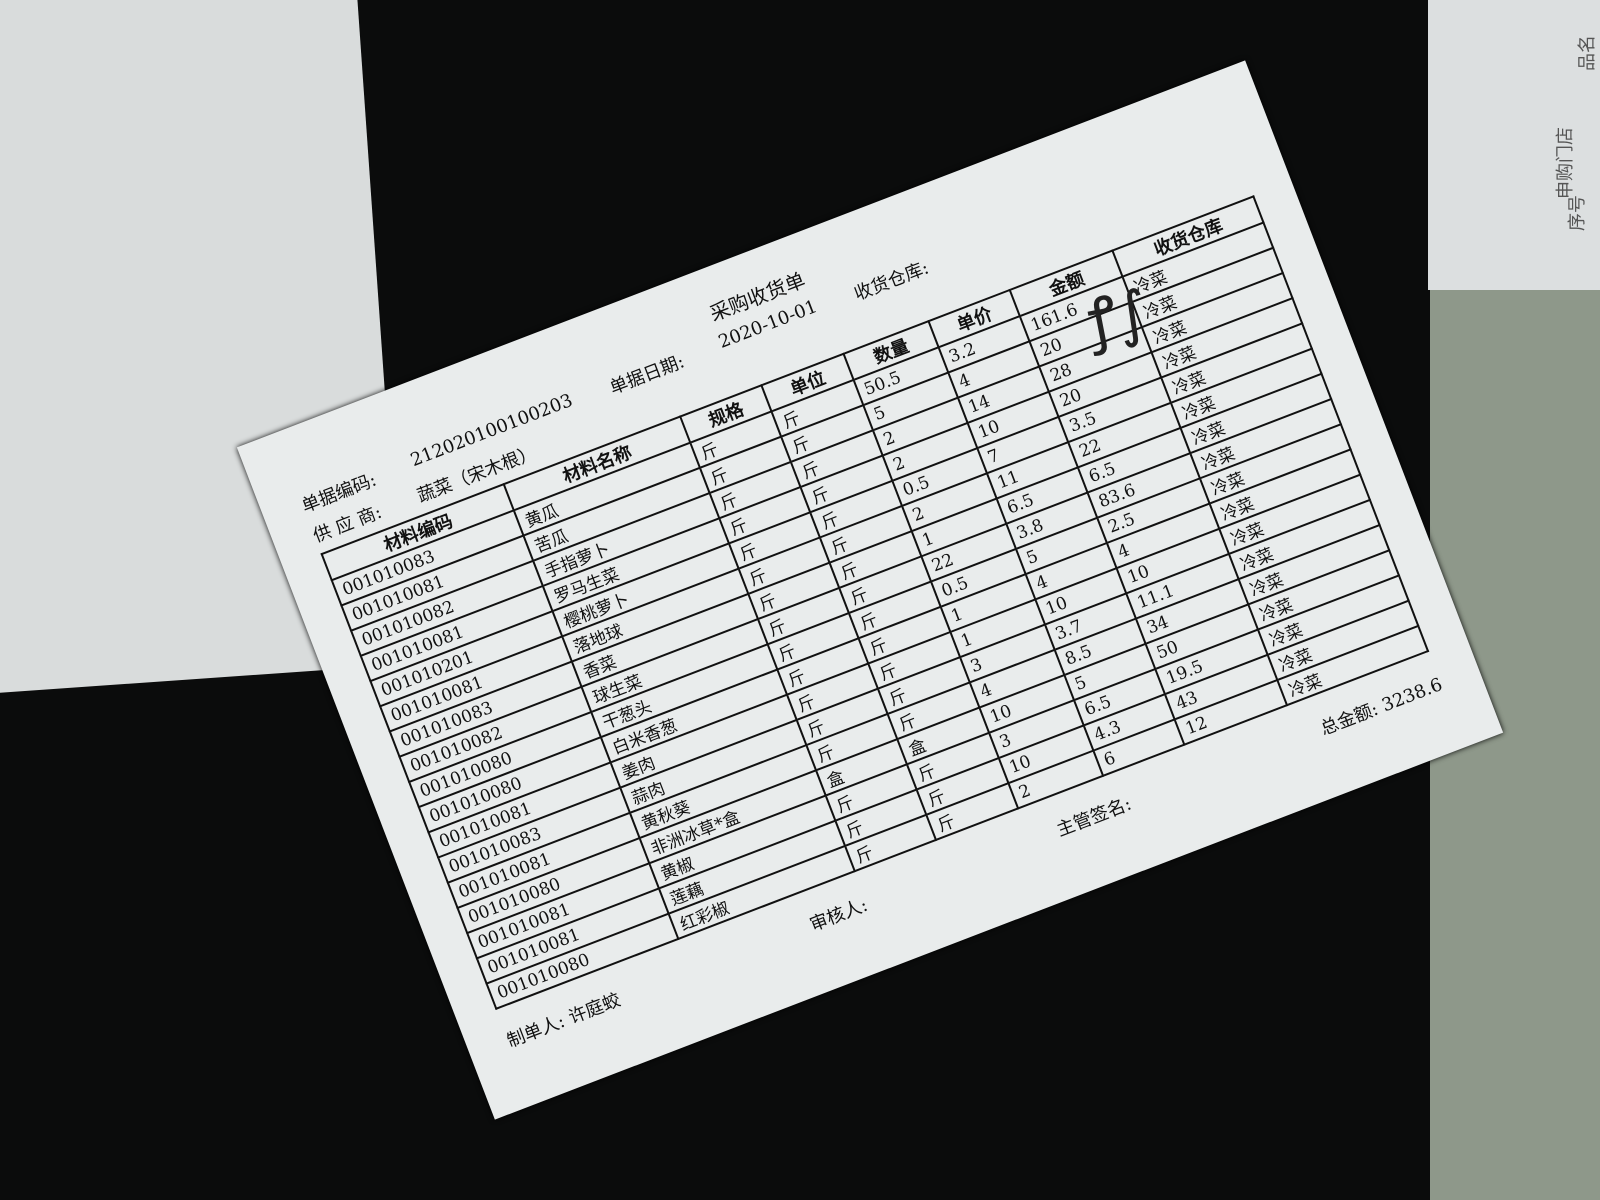  I want to click on maker-label: 制单人:, so click(536, 1031).